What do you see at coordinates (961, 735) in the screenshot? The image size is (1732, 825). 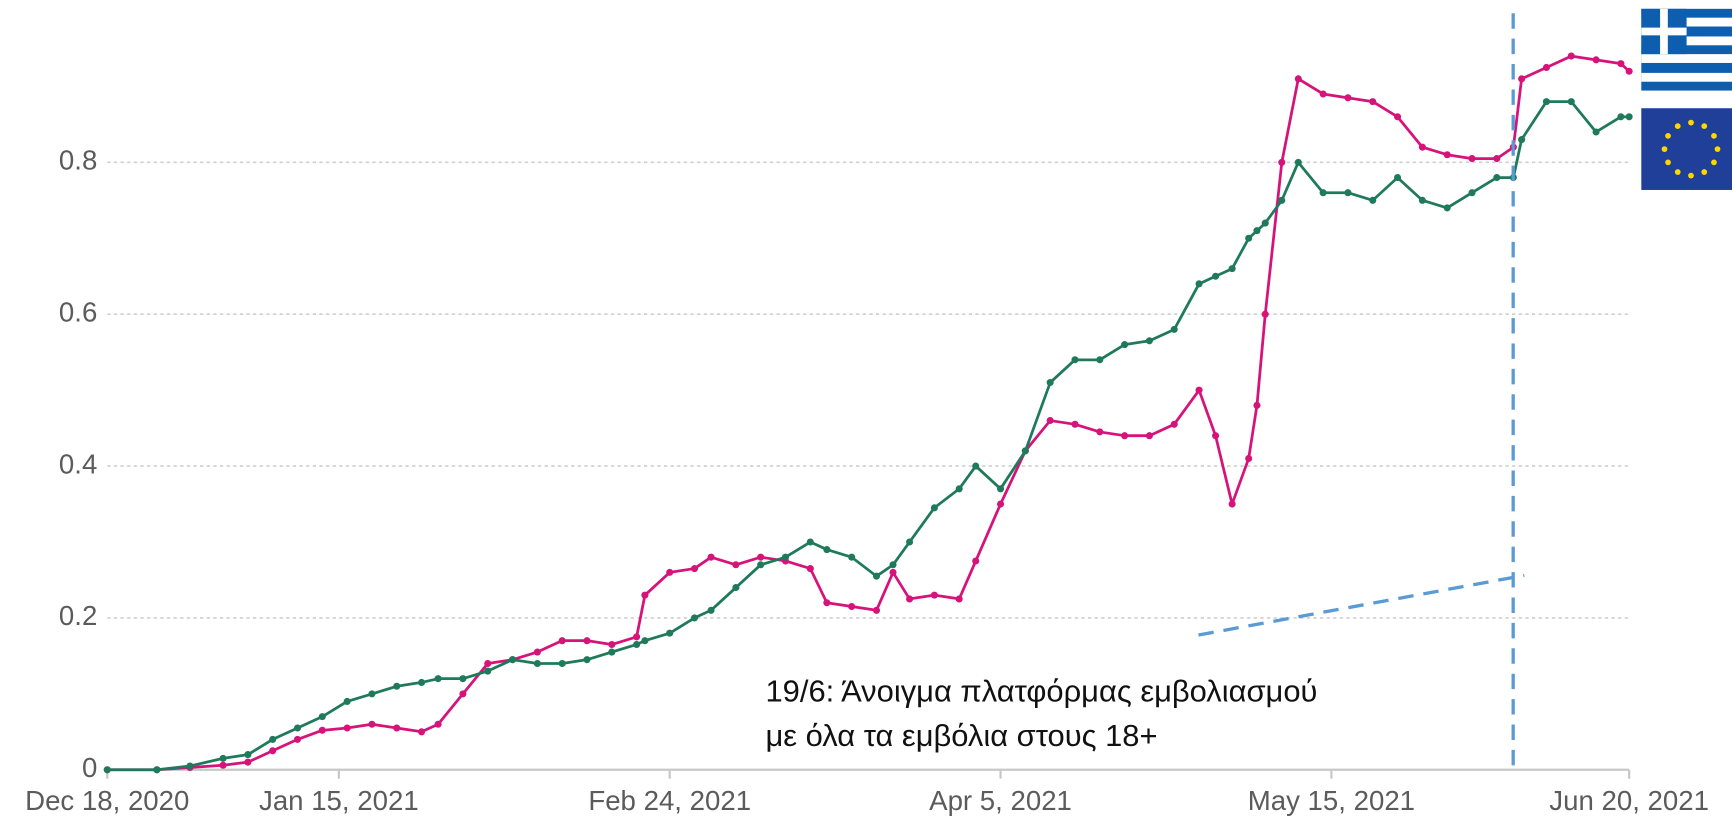 I see `annotation-text: με όλα τα εμβόλια στους 18+` at bounding box center [961, 735].